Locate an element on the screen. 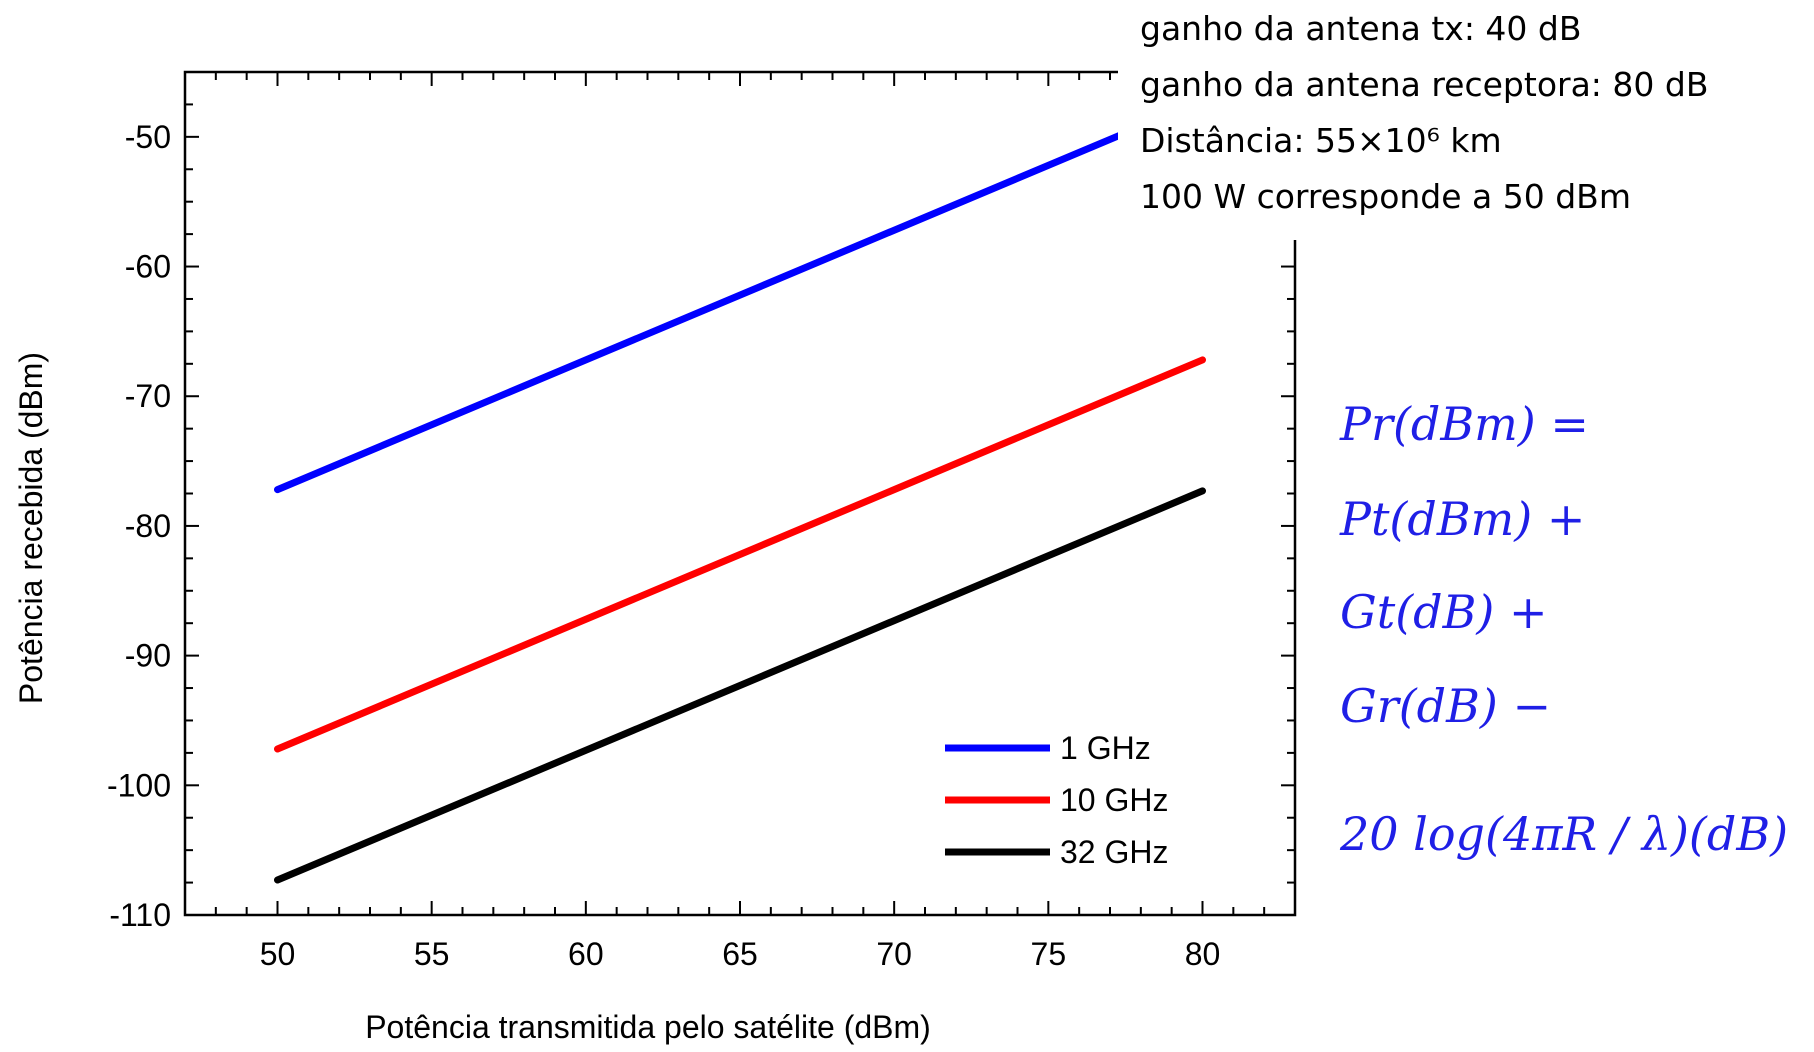 Image resolution: width=1814 pixels, height=1052 pixels. legend: 1 GHz 10 GHz 32 GHz is located at coordinates (1056, 800).